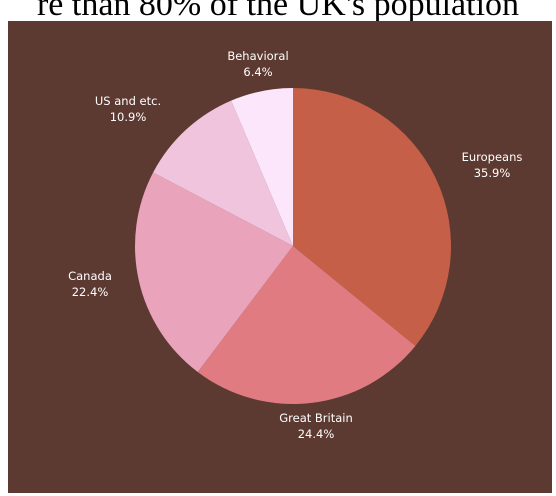 This screenshot has width=556, height=496. Describe the element at coordinates (128, 101) in the screenshot. I see `slice-label-name: US and etc.` at that location.